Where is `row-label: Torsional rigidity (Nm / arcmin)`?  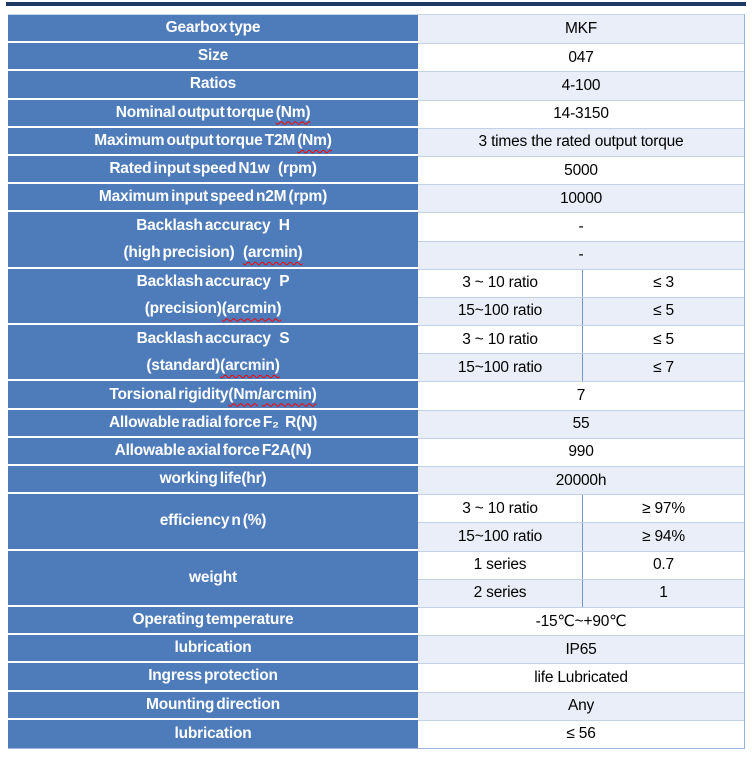
row-label: Torsional rigidity (Nm / arcmin) is located at coordinates (213, 395).